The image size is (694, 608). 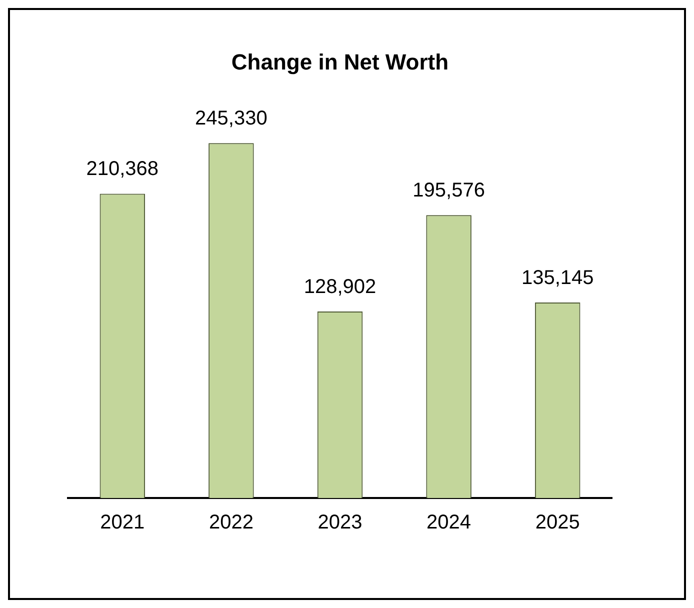 I want to click on data-label: 210,368, so click(x=122, y=169).